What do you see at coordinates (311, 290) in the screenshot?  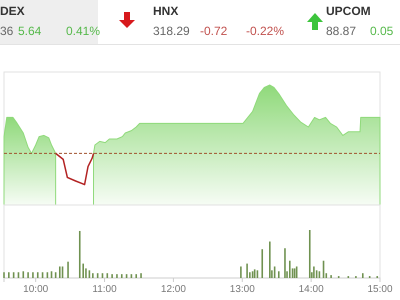 I see `x-tick-label: 14:00` at bounding box center [311, 290].